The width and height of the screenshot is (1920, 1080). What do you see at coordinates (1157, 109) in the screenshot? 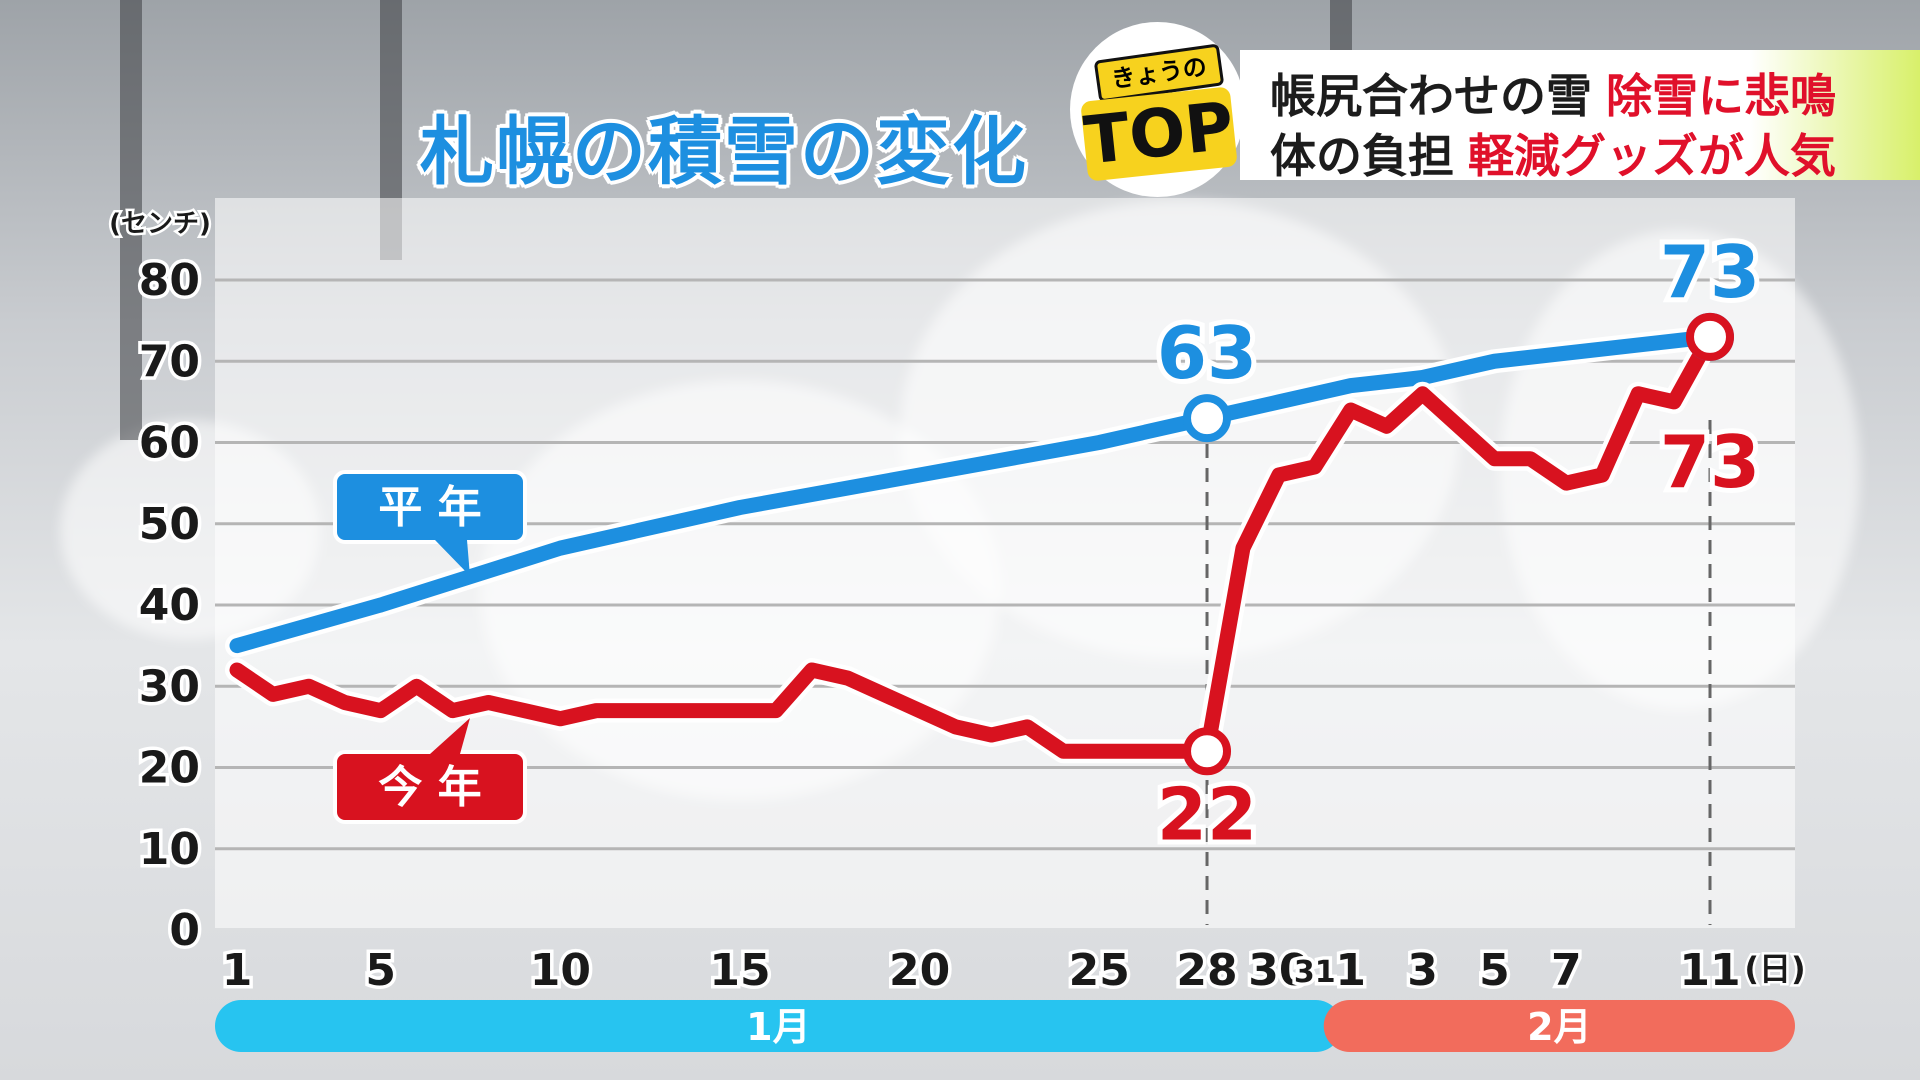
I see `top-logo-badge: きょうの TOP` at bounding box center [1157, 109].